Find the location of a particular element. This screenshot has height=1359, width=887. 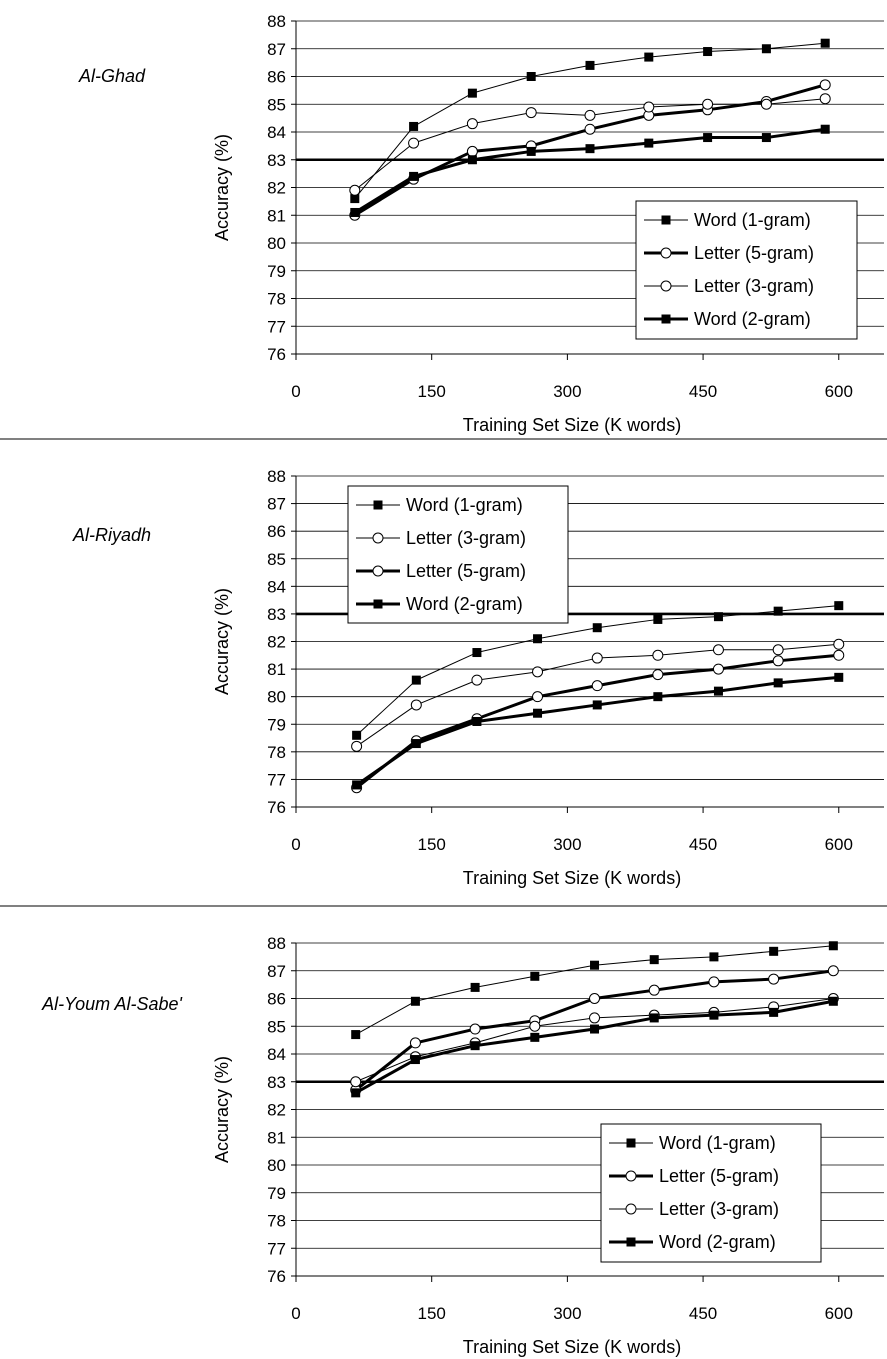

series-letter-3-gram is located at coordinates (590, 144).